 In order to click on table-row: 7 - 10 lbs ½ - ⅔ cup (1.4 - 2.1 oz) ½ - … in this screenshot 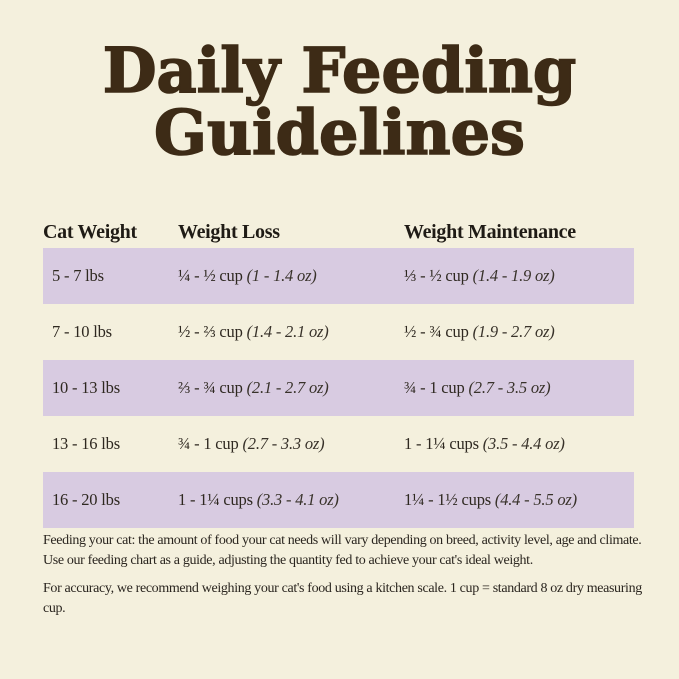, I will do `click(338, 332)`.